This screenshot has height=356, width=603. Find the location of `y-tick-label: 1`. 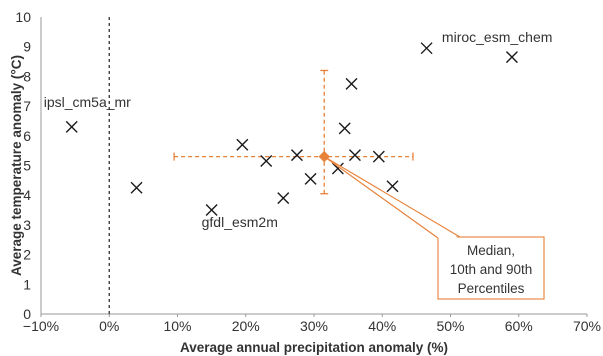

y-tick-label: 1 is located at coordinates (27, 284).